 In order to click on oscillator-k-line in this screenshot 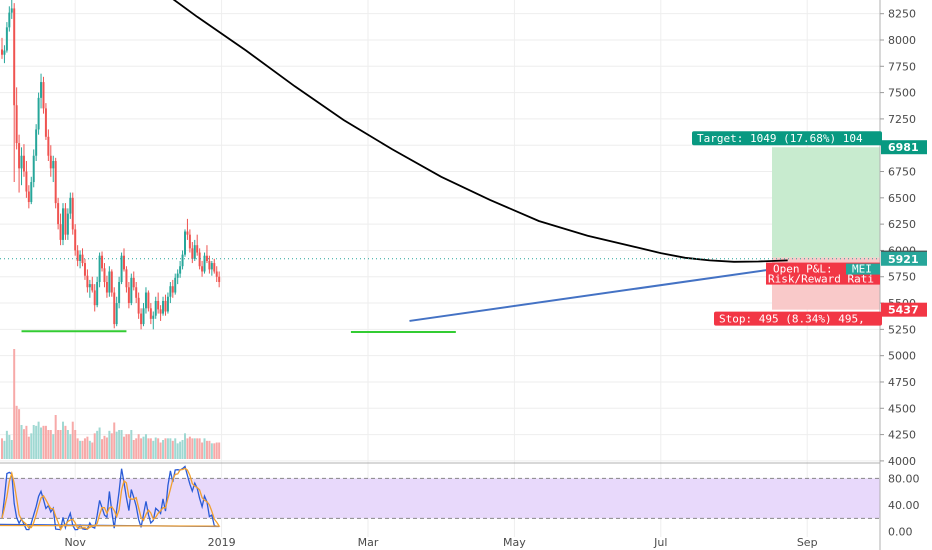, I will do `click(110, 498)`.